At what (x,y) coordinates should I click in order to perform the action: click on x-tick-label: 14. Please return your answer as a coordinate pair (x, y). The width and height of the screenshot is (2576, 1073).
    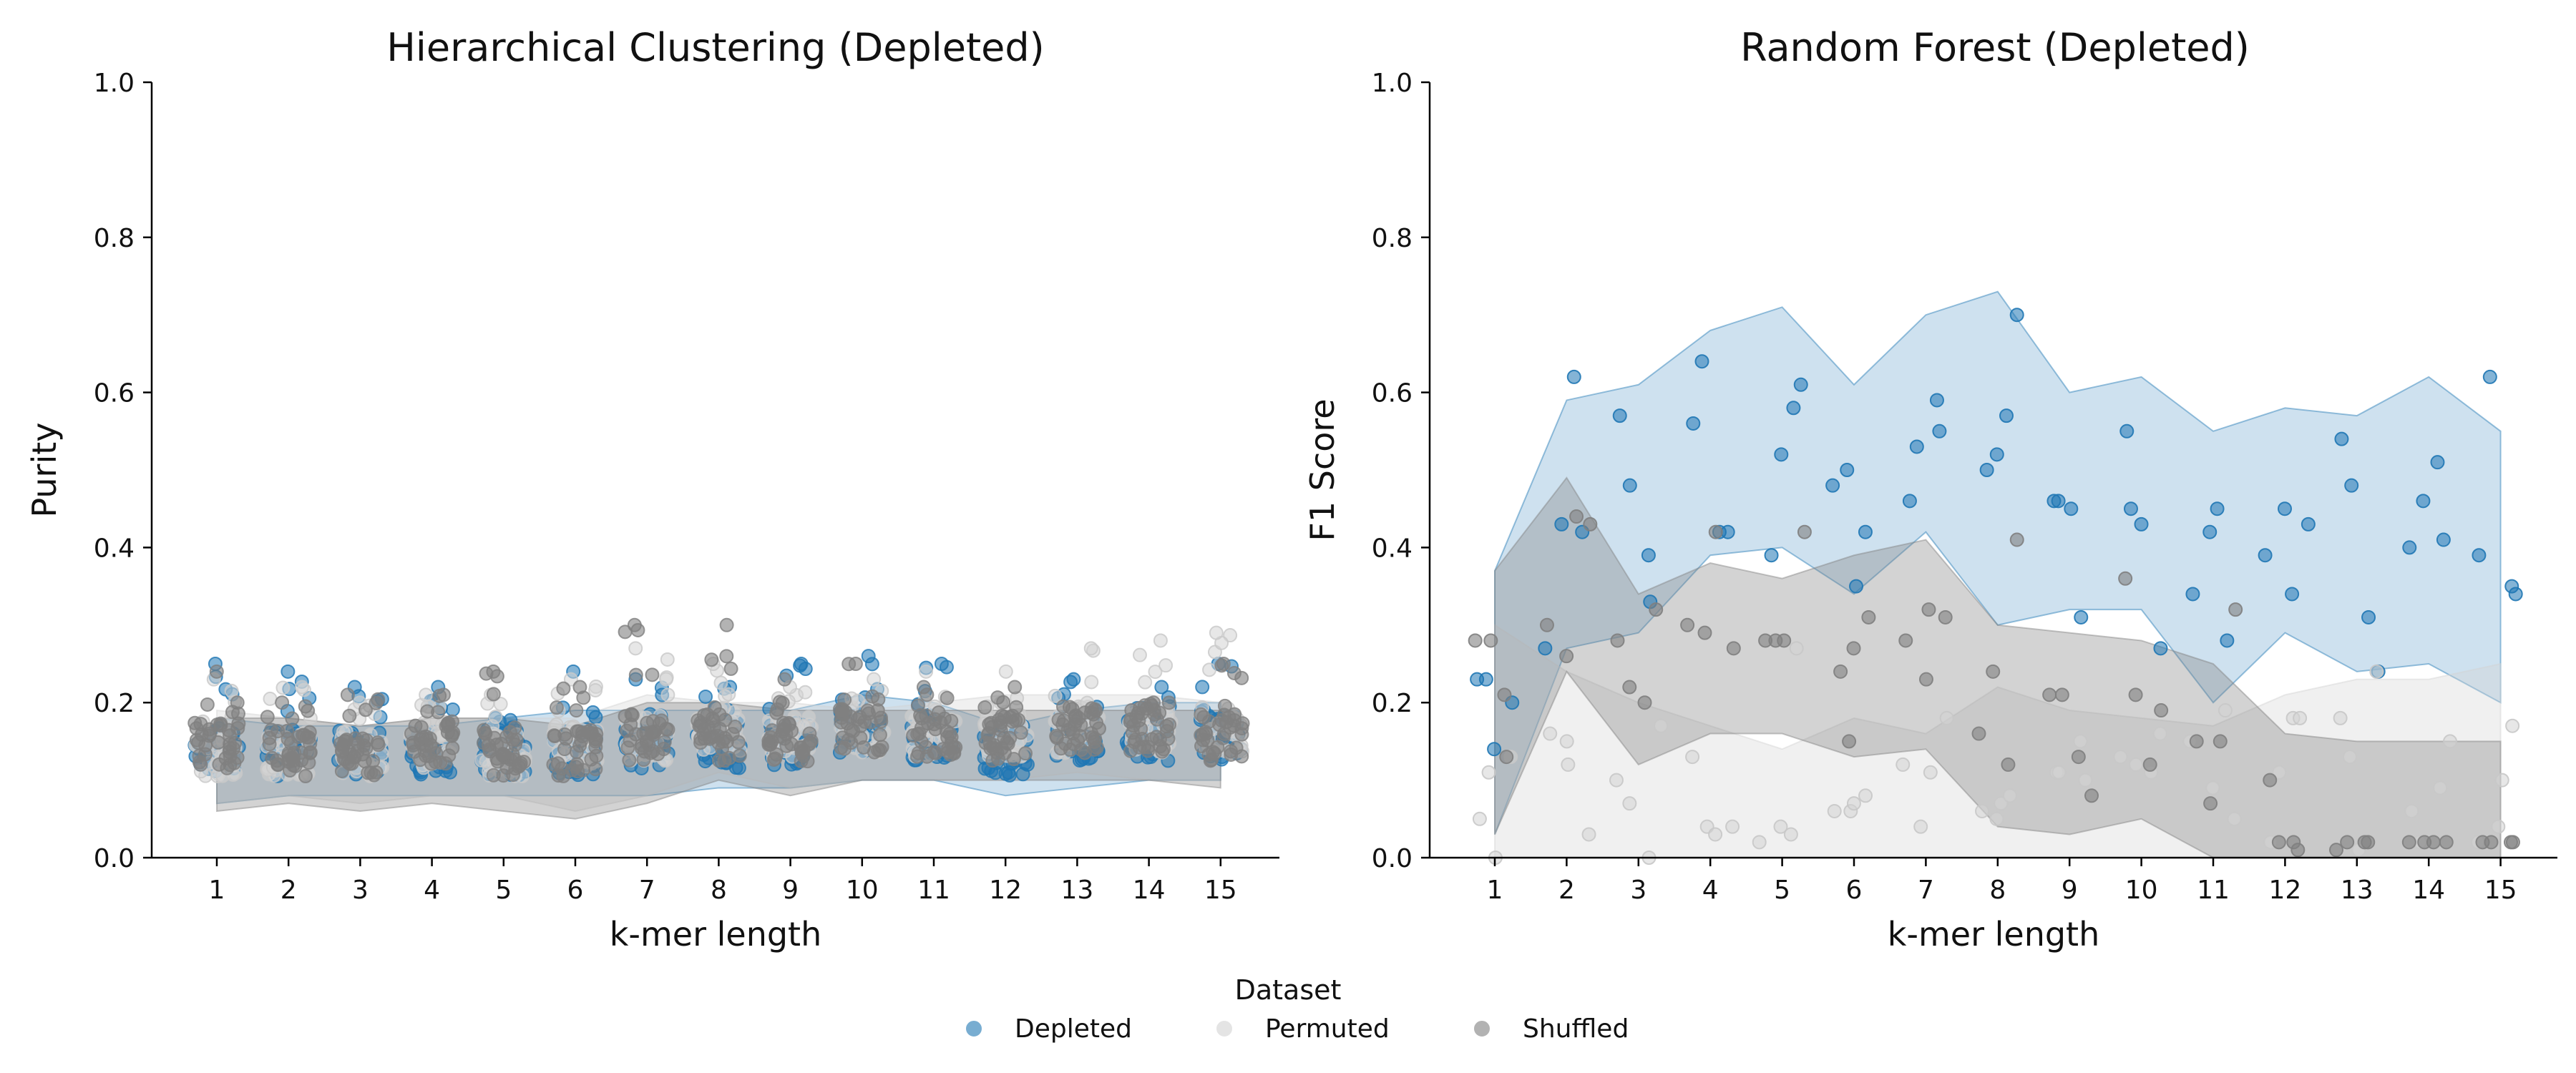
    Looking at the image, I should click on (1149, 890).